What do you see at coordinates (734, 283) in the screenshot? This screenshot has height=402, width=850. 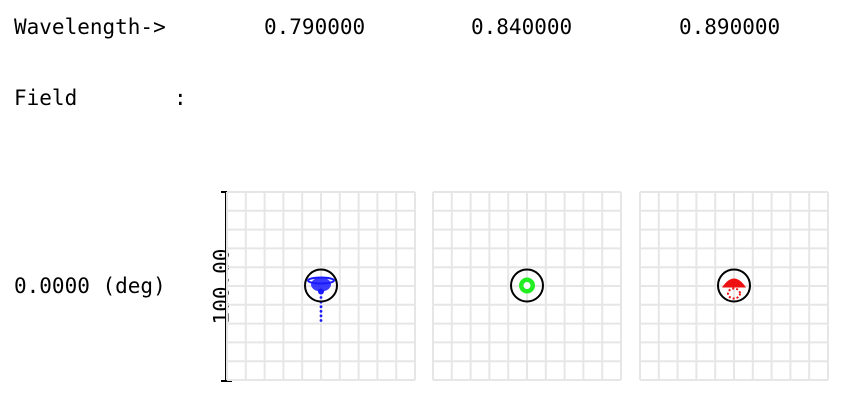 I see `spot-cap` at bounding box center [734, 283].